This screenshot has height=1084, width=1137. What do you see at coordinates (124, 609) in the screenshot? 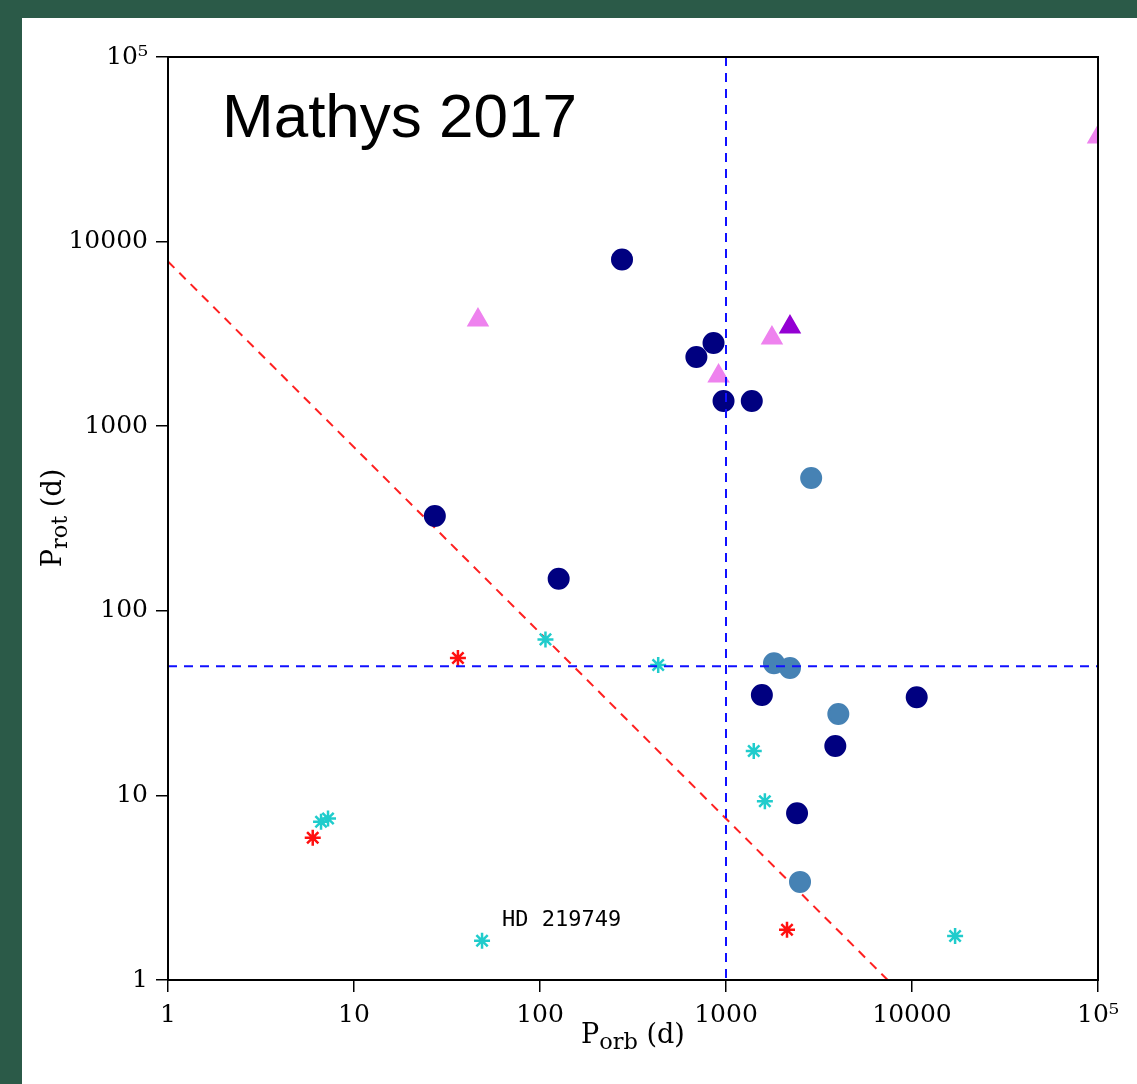
I see `y-tick-label: 100` at bounding box center [124, 609].